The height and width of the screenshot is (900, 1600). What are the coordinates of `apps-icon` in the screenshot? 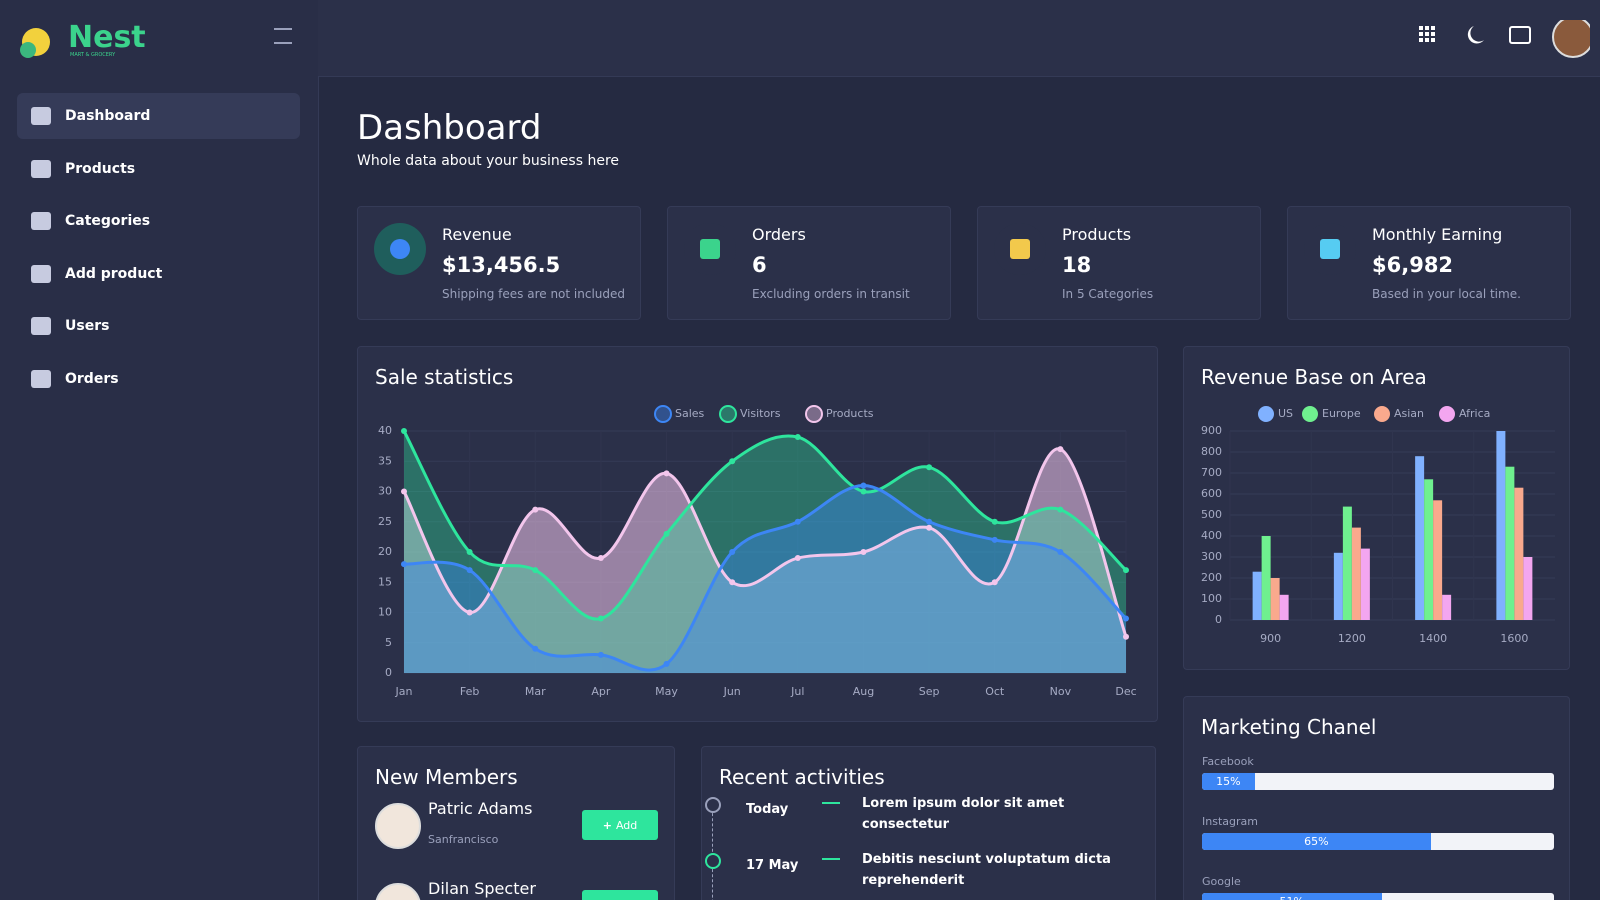 It's located at (1427, 34).